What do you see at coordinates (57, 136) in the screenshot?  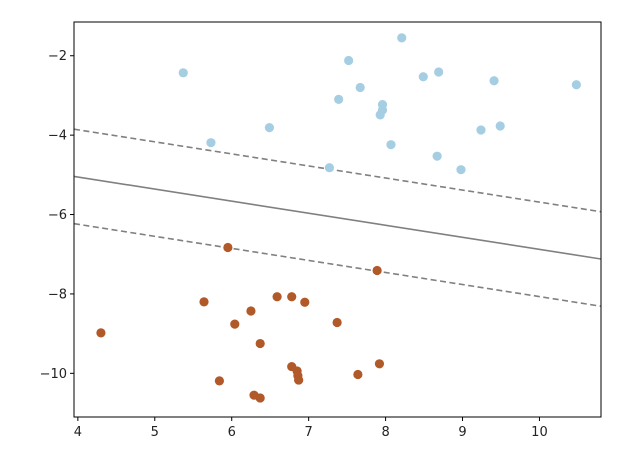 I see `y-tick-label: −4` at bounding box center [57, 136].